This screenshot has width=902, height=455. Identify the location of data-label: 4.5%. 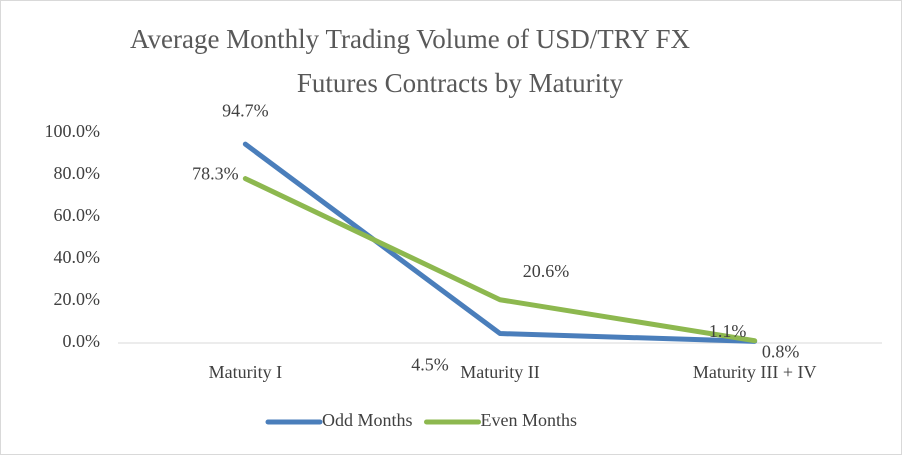
(430, 365).